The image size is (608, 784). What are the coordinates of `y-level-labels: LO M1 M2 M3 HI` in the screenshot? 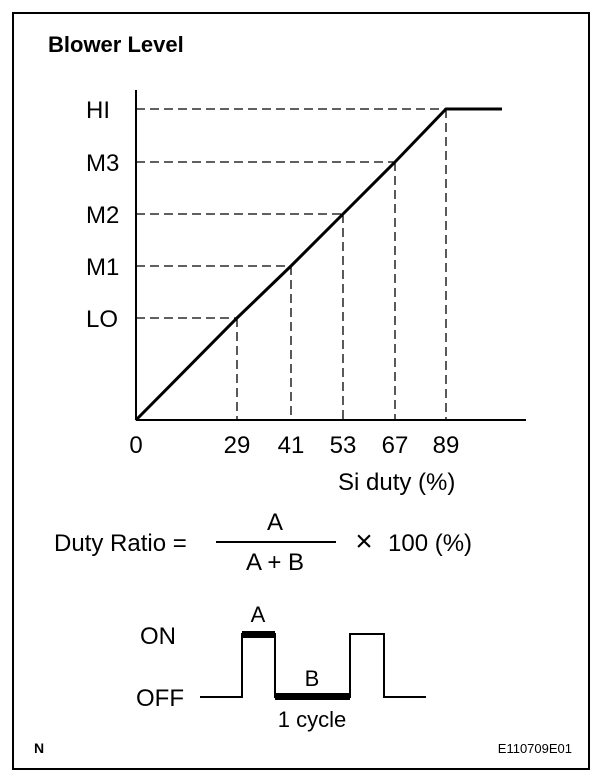 It's located at (102, 215).